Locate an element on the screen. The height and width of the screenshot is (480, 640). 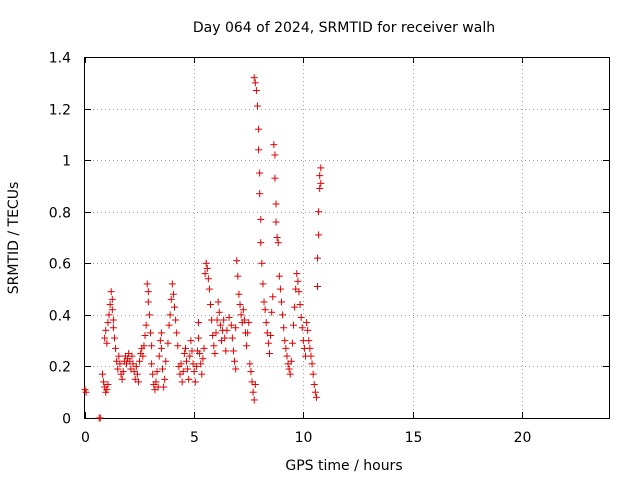
y-tick-label: 0.6 is located at coordinates (60, 265).